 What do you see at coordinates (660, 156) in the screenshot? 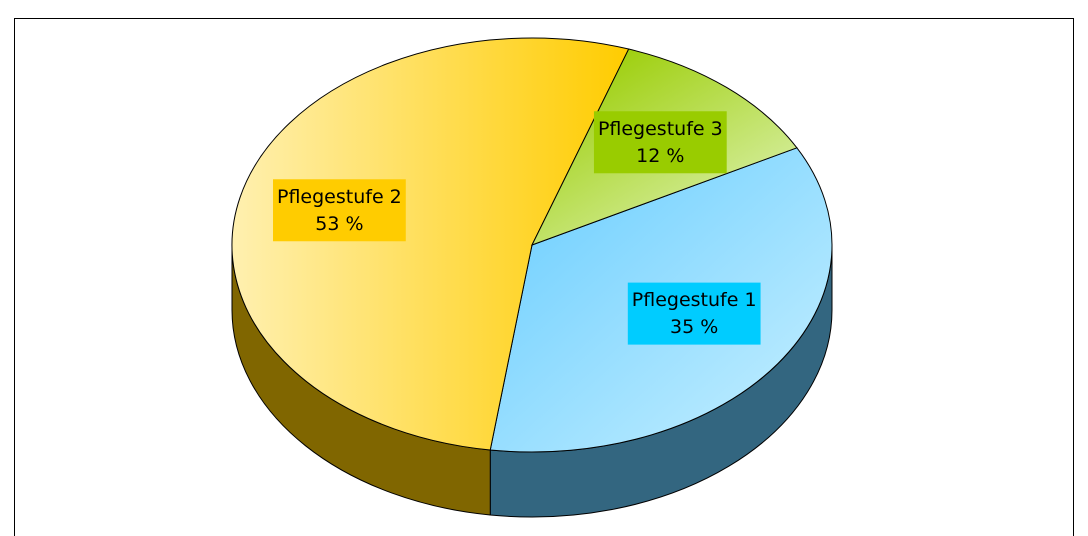
I see `value-label: 12 %` at bounding box center [660, 156].